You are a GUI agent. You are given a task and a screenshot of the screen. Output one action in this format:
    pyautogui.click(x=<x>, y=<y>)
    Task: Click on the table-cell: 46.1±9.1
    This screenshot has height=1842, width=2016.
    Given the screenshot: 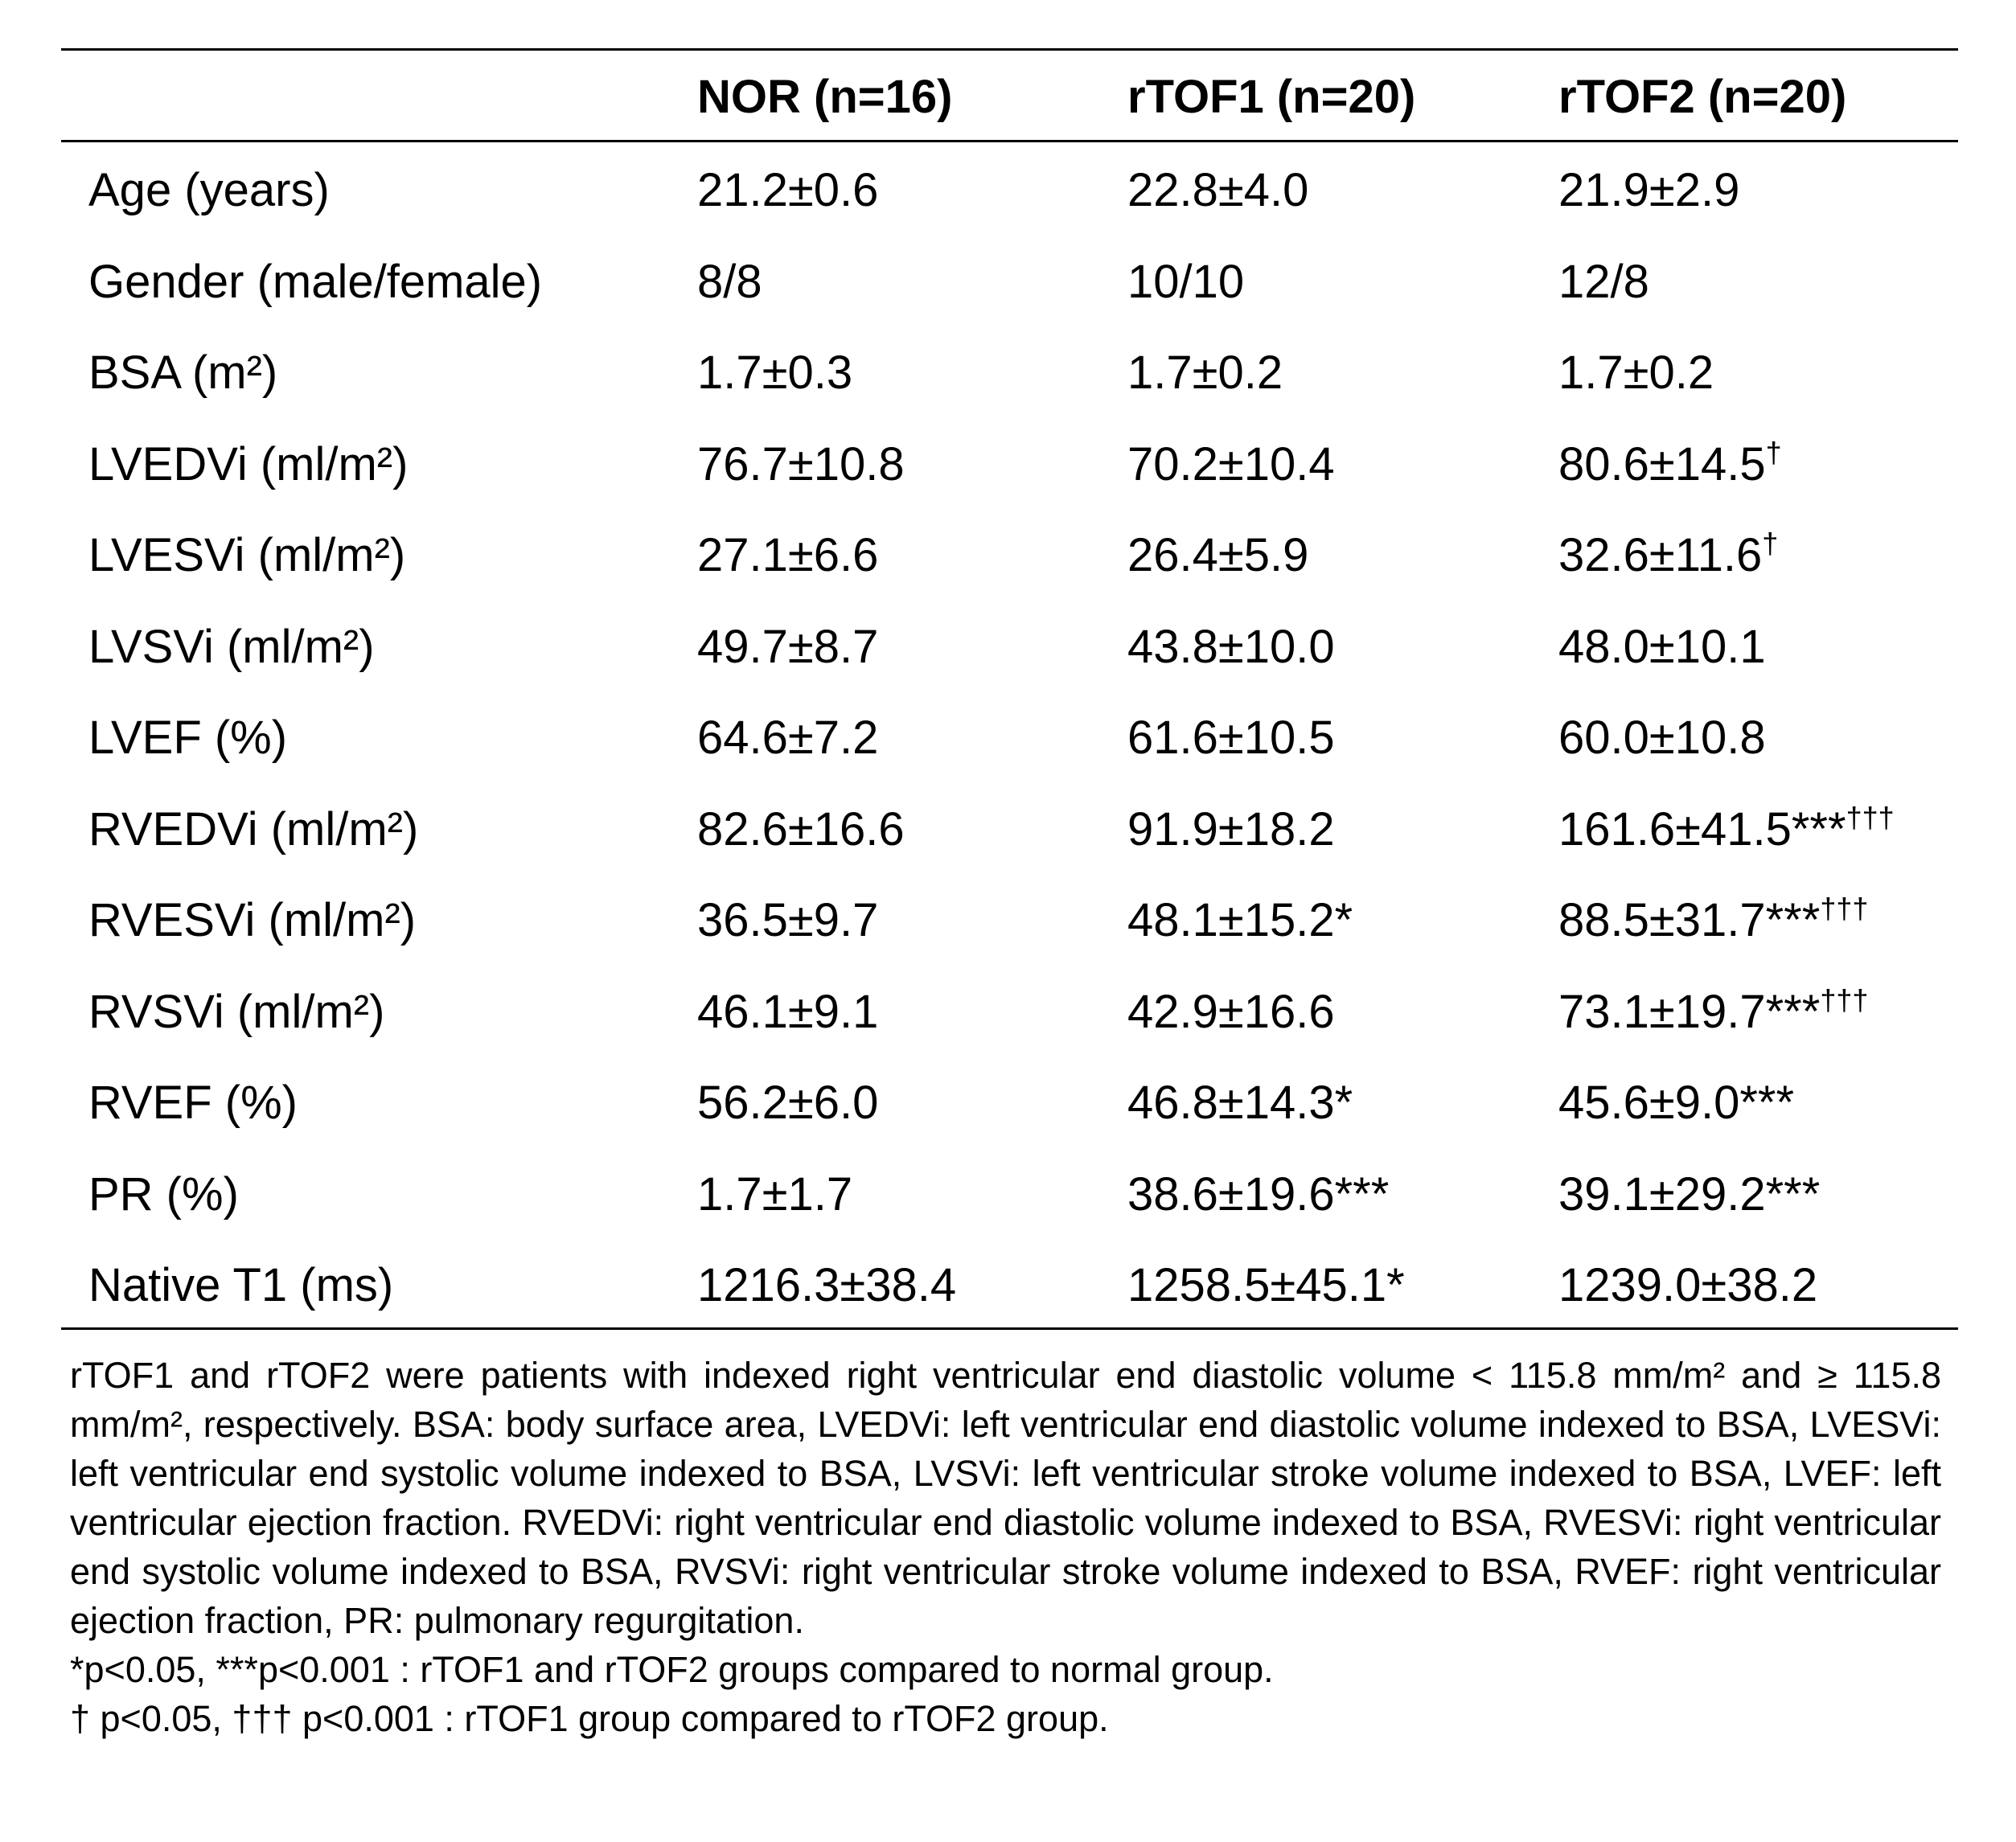 What is the action you would take?
    pyautogui.click(x=788, y=1012)
    